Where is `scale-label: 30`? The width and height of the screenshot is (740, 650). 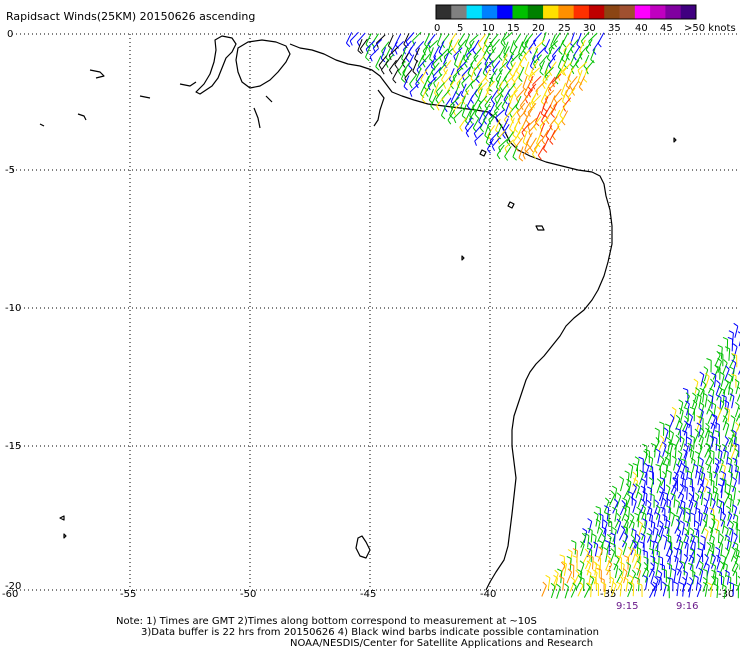 scale-label: 30 is located at coordinates (589, 28).